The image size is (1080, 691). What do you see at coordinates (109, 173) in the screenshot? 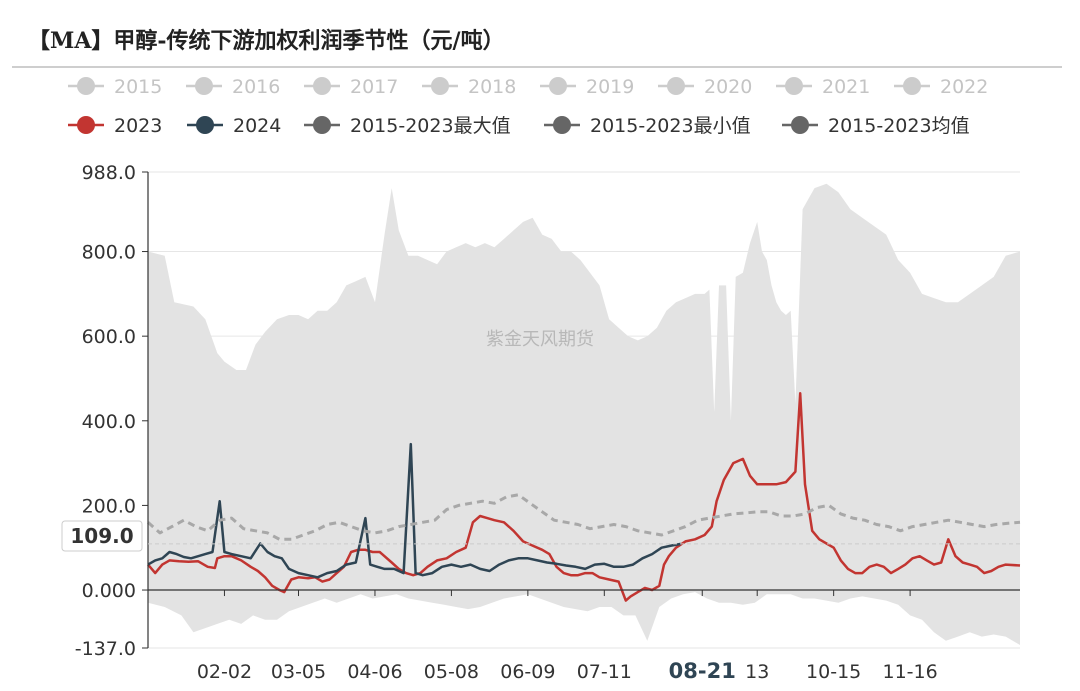
I see `y-tick-label-0: 988.0` at bounding box center [109, 173].